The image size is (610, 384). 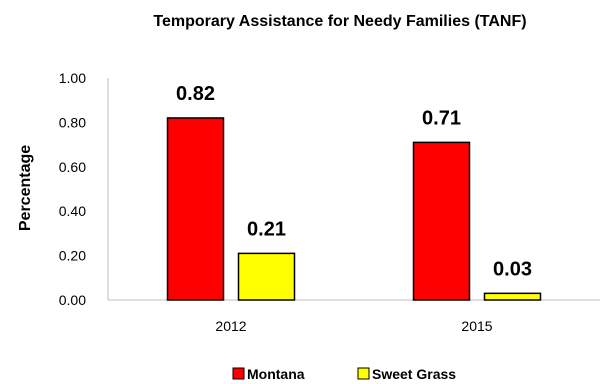 I want to click on legend: Montana Sweet Grass, so click(x=344, y=374).